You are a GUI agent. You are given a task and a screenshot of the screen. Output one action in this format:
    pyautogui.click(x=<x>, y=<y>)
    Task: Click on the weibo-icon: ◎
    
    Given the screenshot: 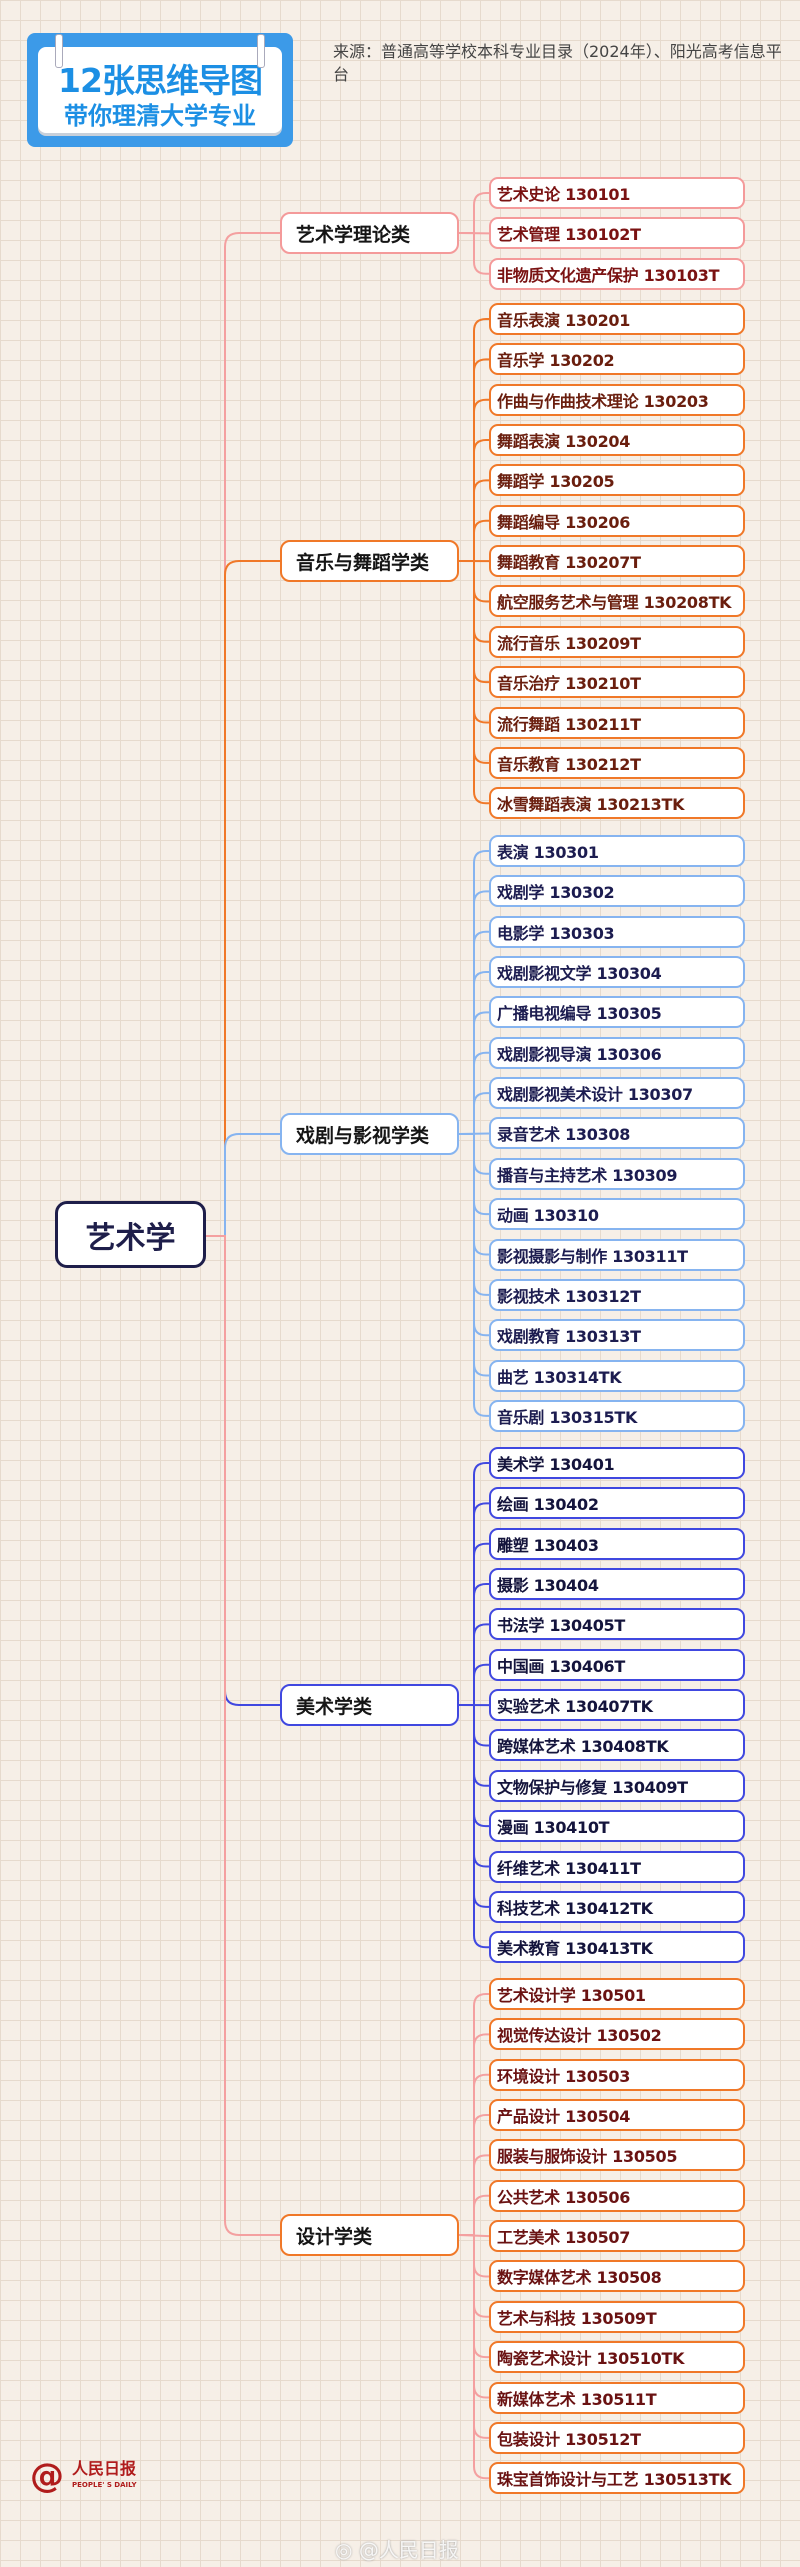 What is the action you would take?
    pyautogui.click(x=344, y=2550)
    